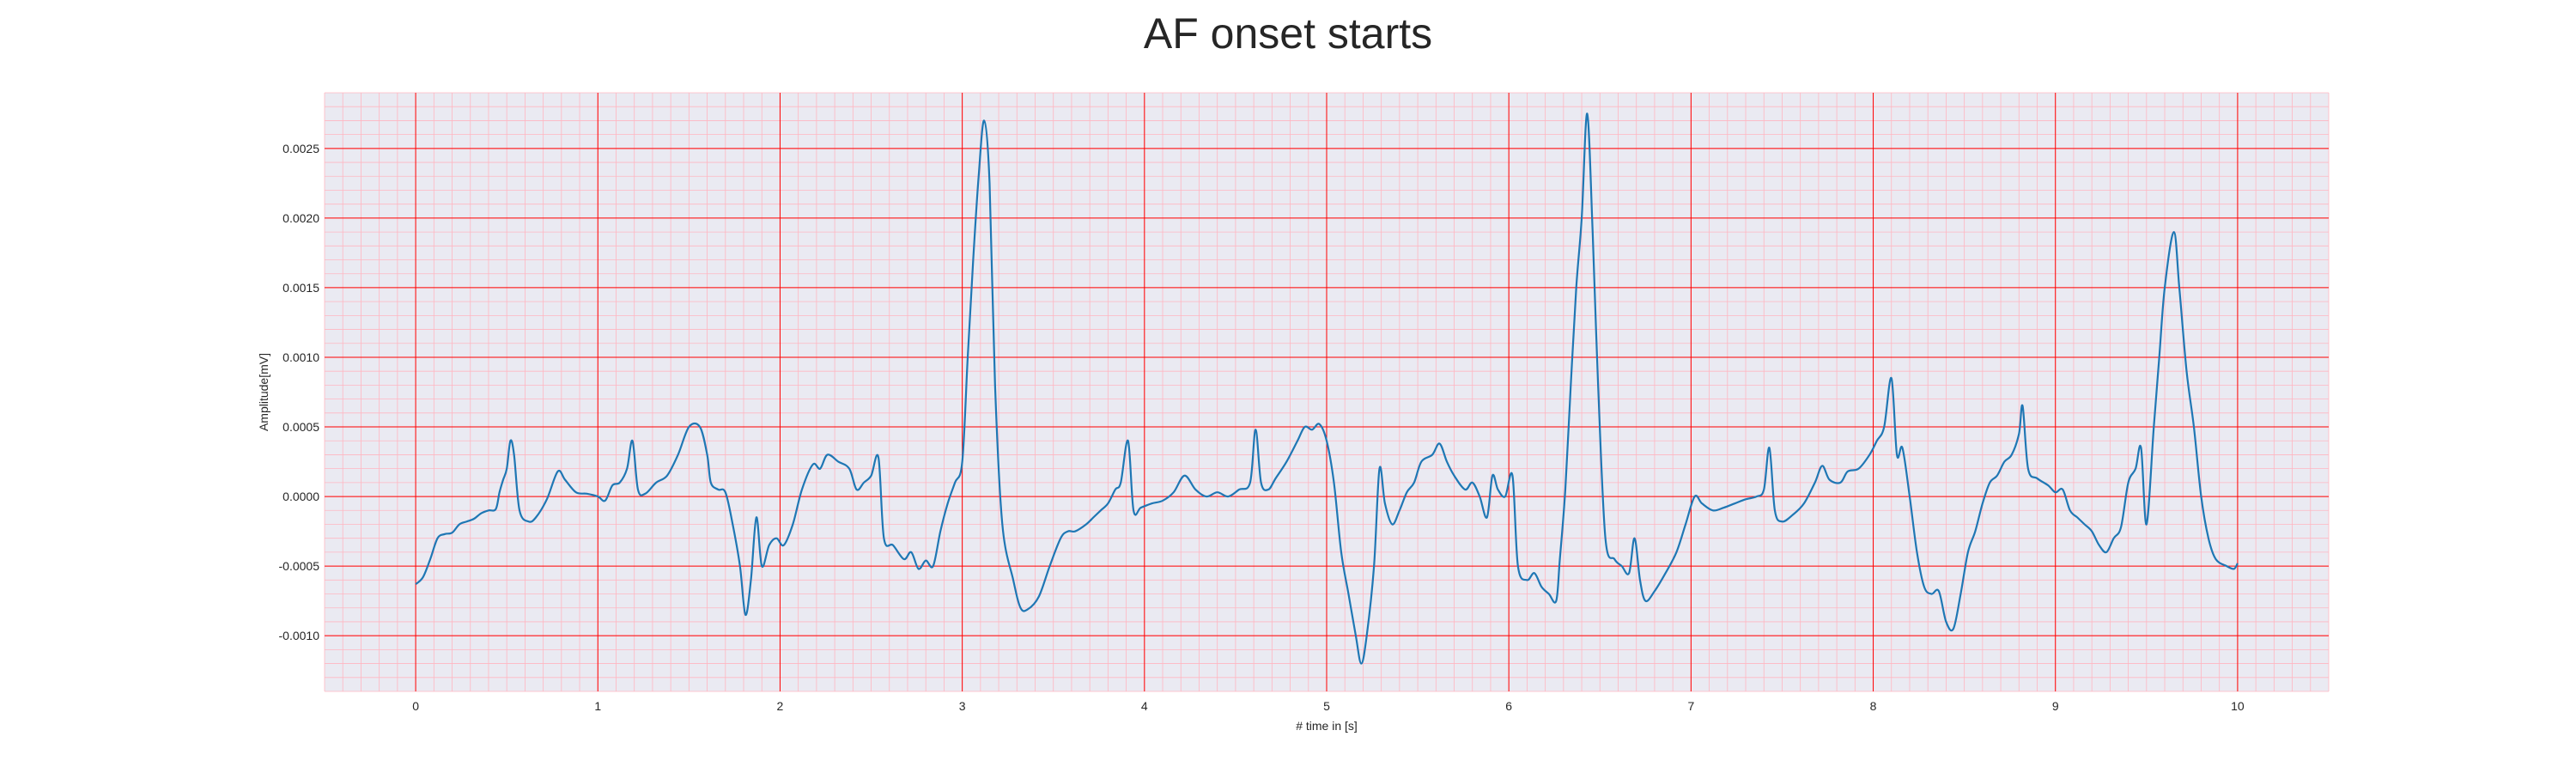 The image size is (2576, 773). I want to click on x-axis-label: # time in [s], so click(1327, 726).